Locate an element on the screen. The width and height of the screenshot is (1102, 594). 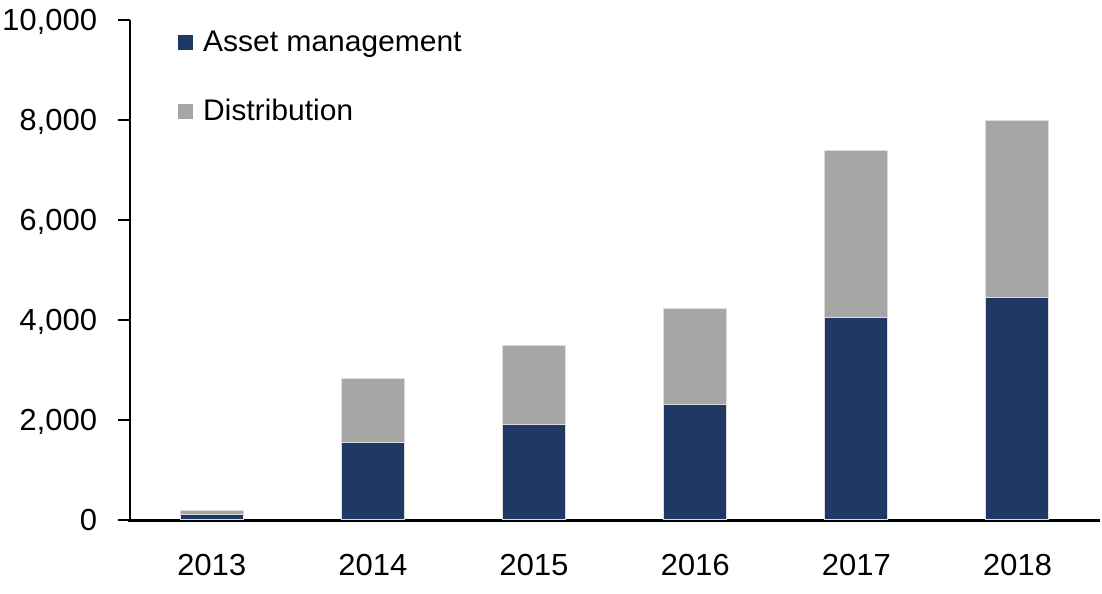
bar-segment-distribution-2017 is located at coordinates (856, 234).